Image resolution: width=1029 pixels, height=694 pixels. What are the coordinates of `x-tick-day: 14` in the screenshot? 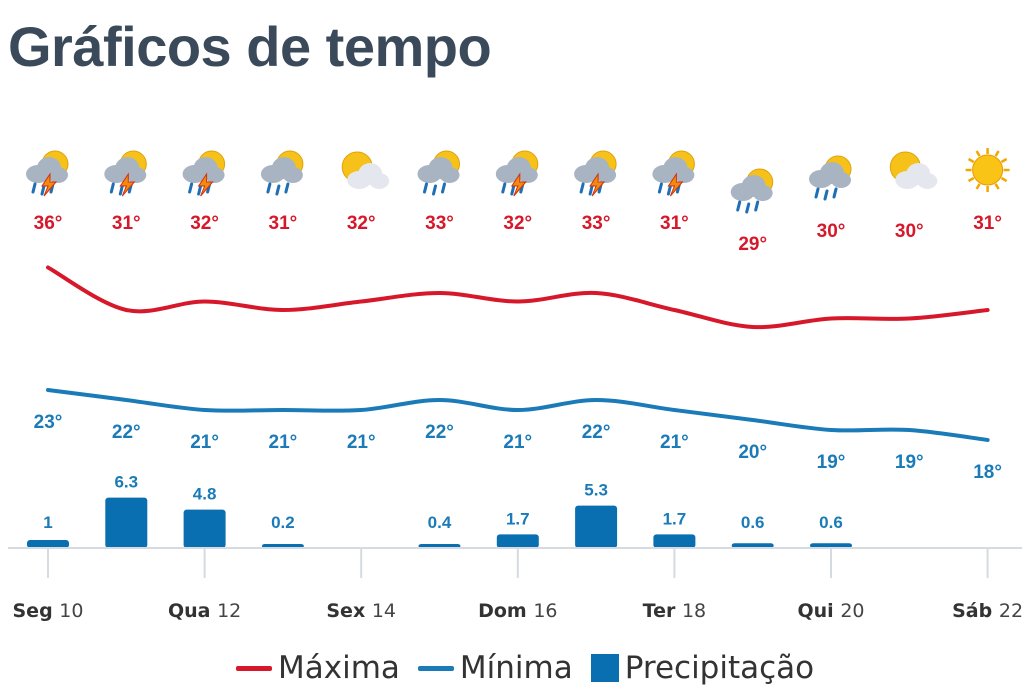 It's located at (384, 611).